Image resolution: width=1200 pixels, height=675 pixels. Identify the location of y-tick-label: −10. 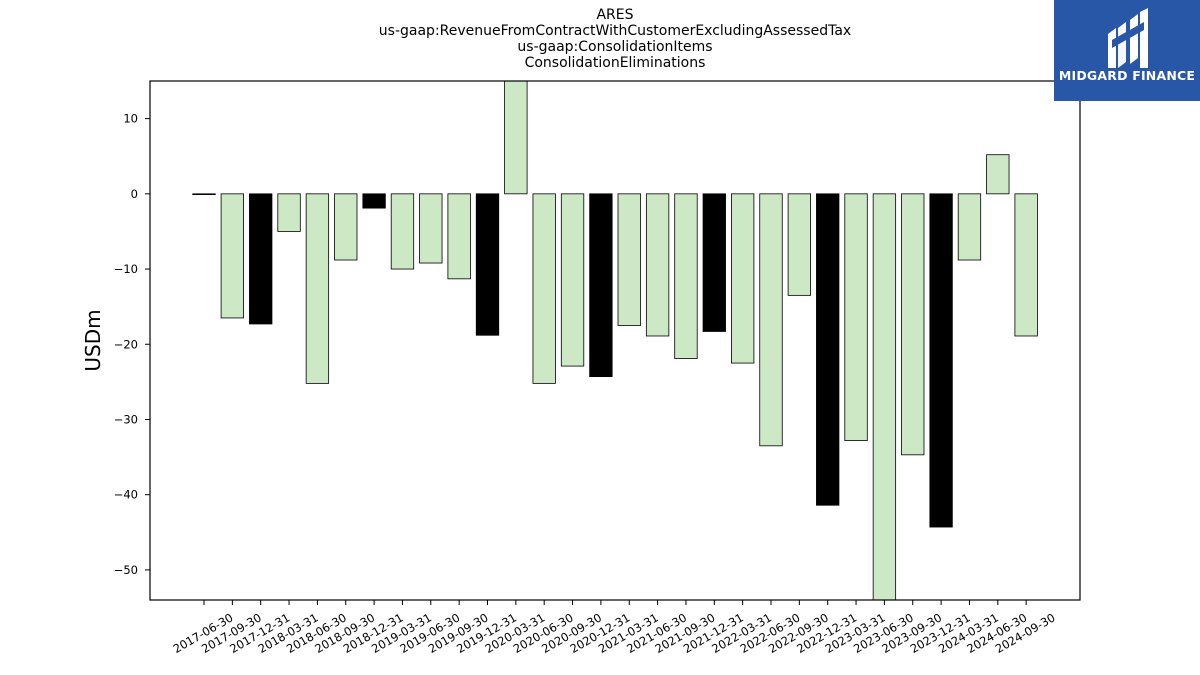
(126, 269).